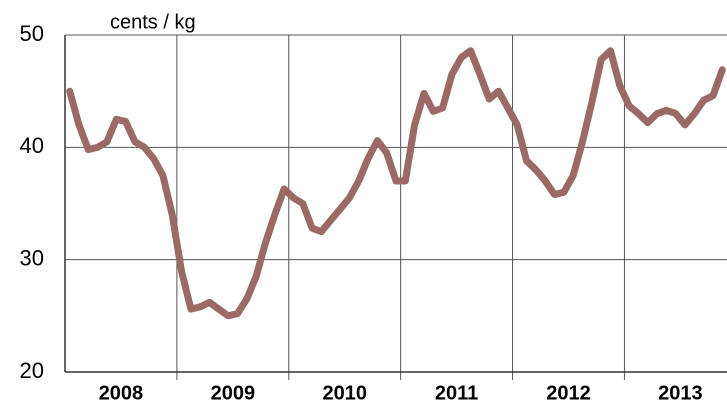 The height and width of the screenshot is (409, 727). What do you see at coordinates (233, 393) in the screenshot?
I see `x-tick-label: 2009` at bounding box center [233, 393].